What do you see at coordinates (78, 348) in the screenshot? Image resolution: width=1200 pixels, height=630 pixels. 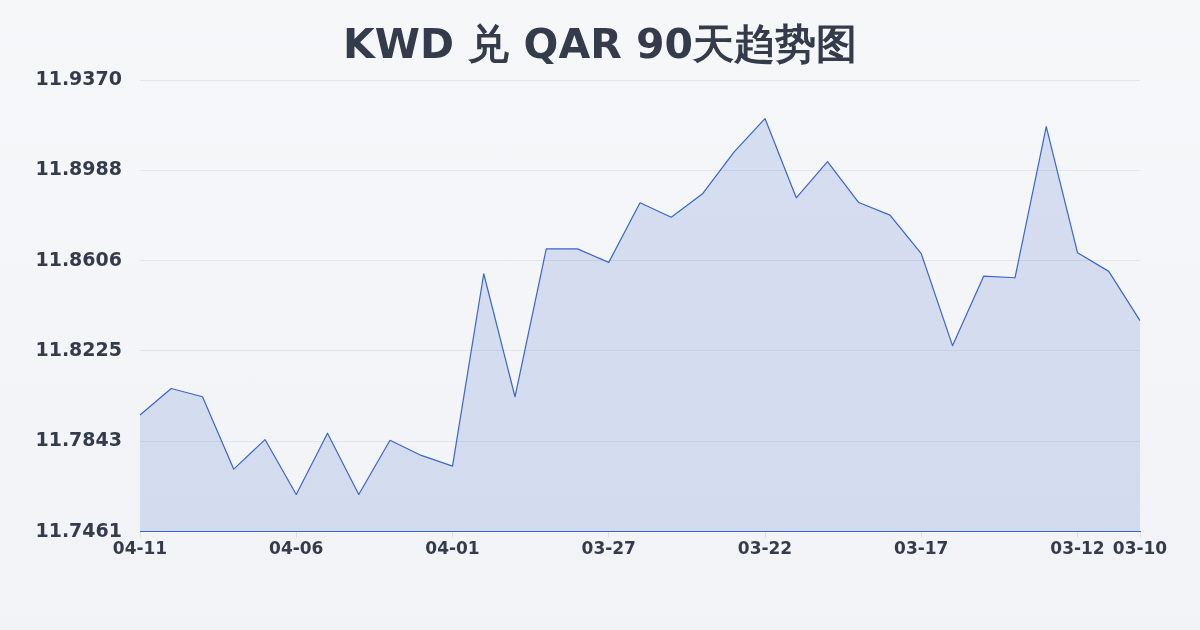 I see `y-tick-label: 11.8225` at bounding box center [78, 348].